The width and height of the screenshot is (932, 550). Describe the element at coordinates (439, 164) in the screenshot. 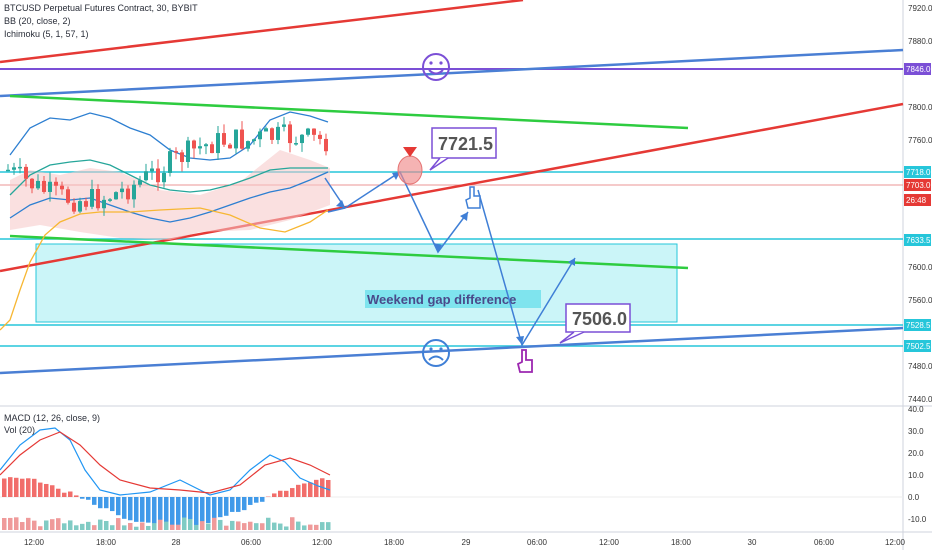

I see `callout-pointer-high` at that location.